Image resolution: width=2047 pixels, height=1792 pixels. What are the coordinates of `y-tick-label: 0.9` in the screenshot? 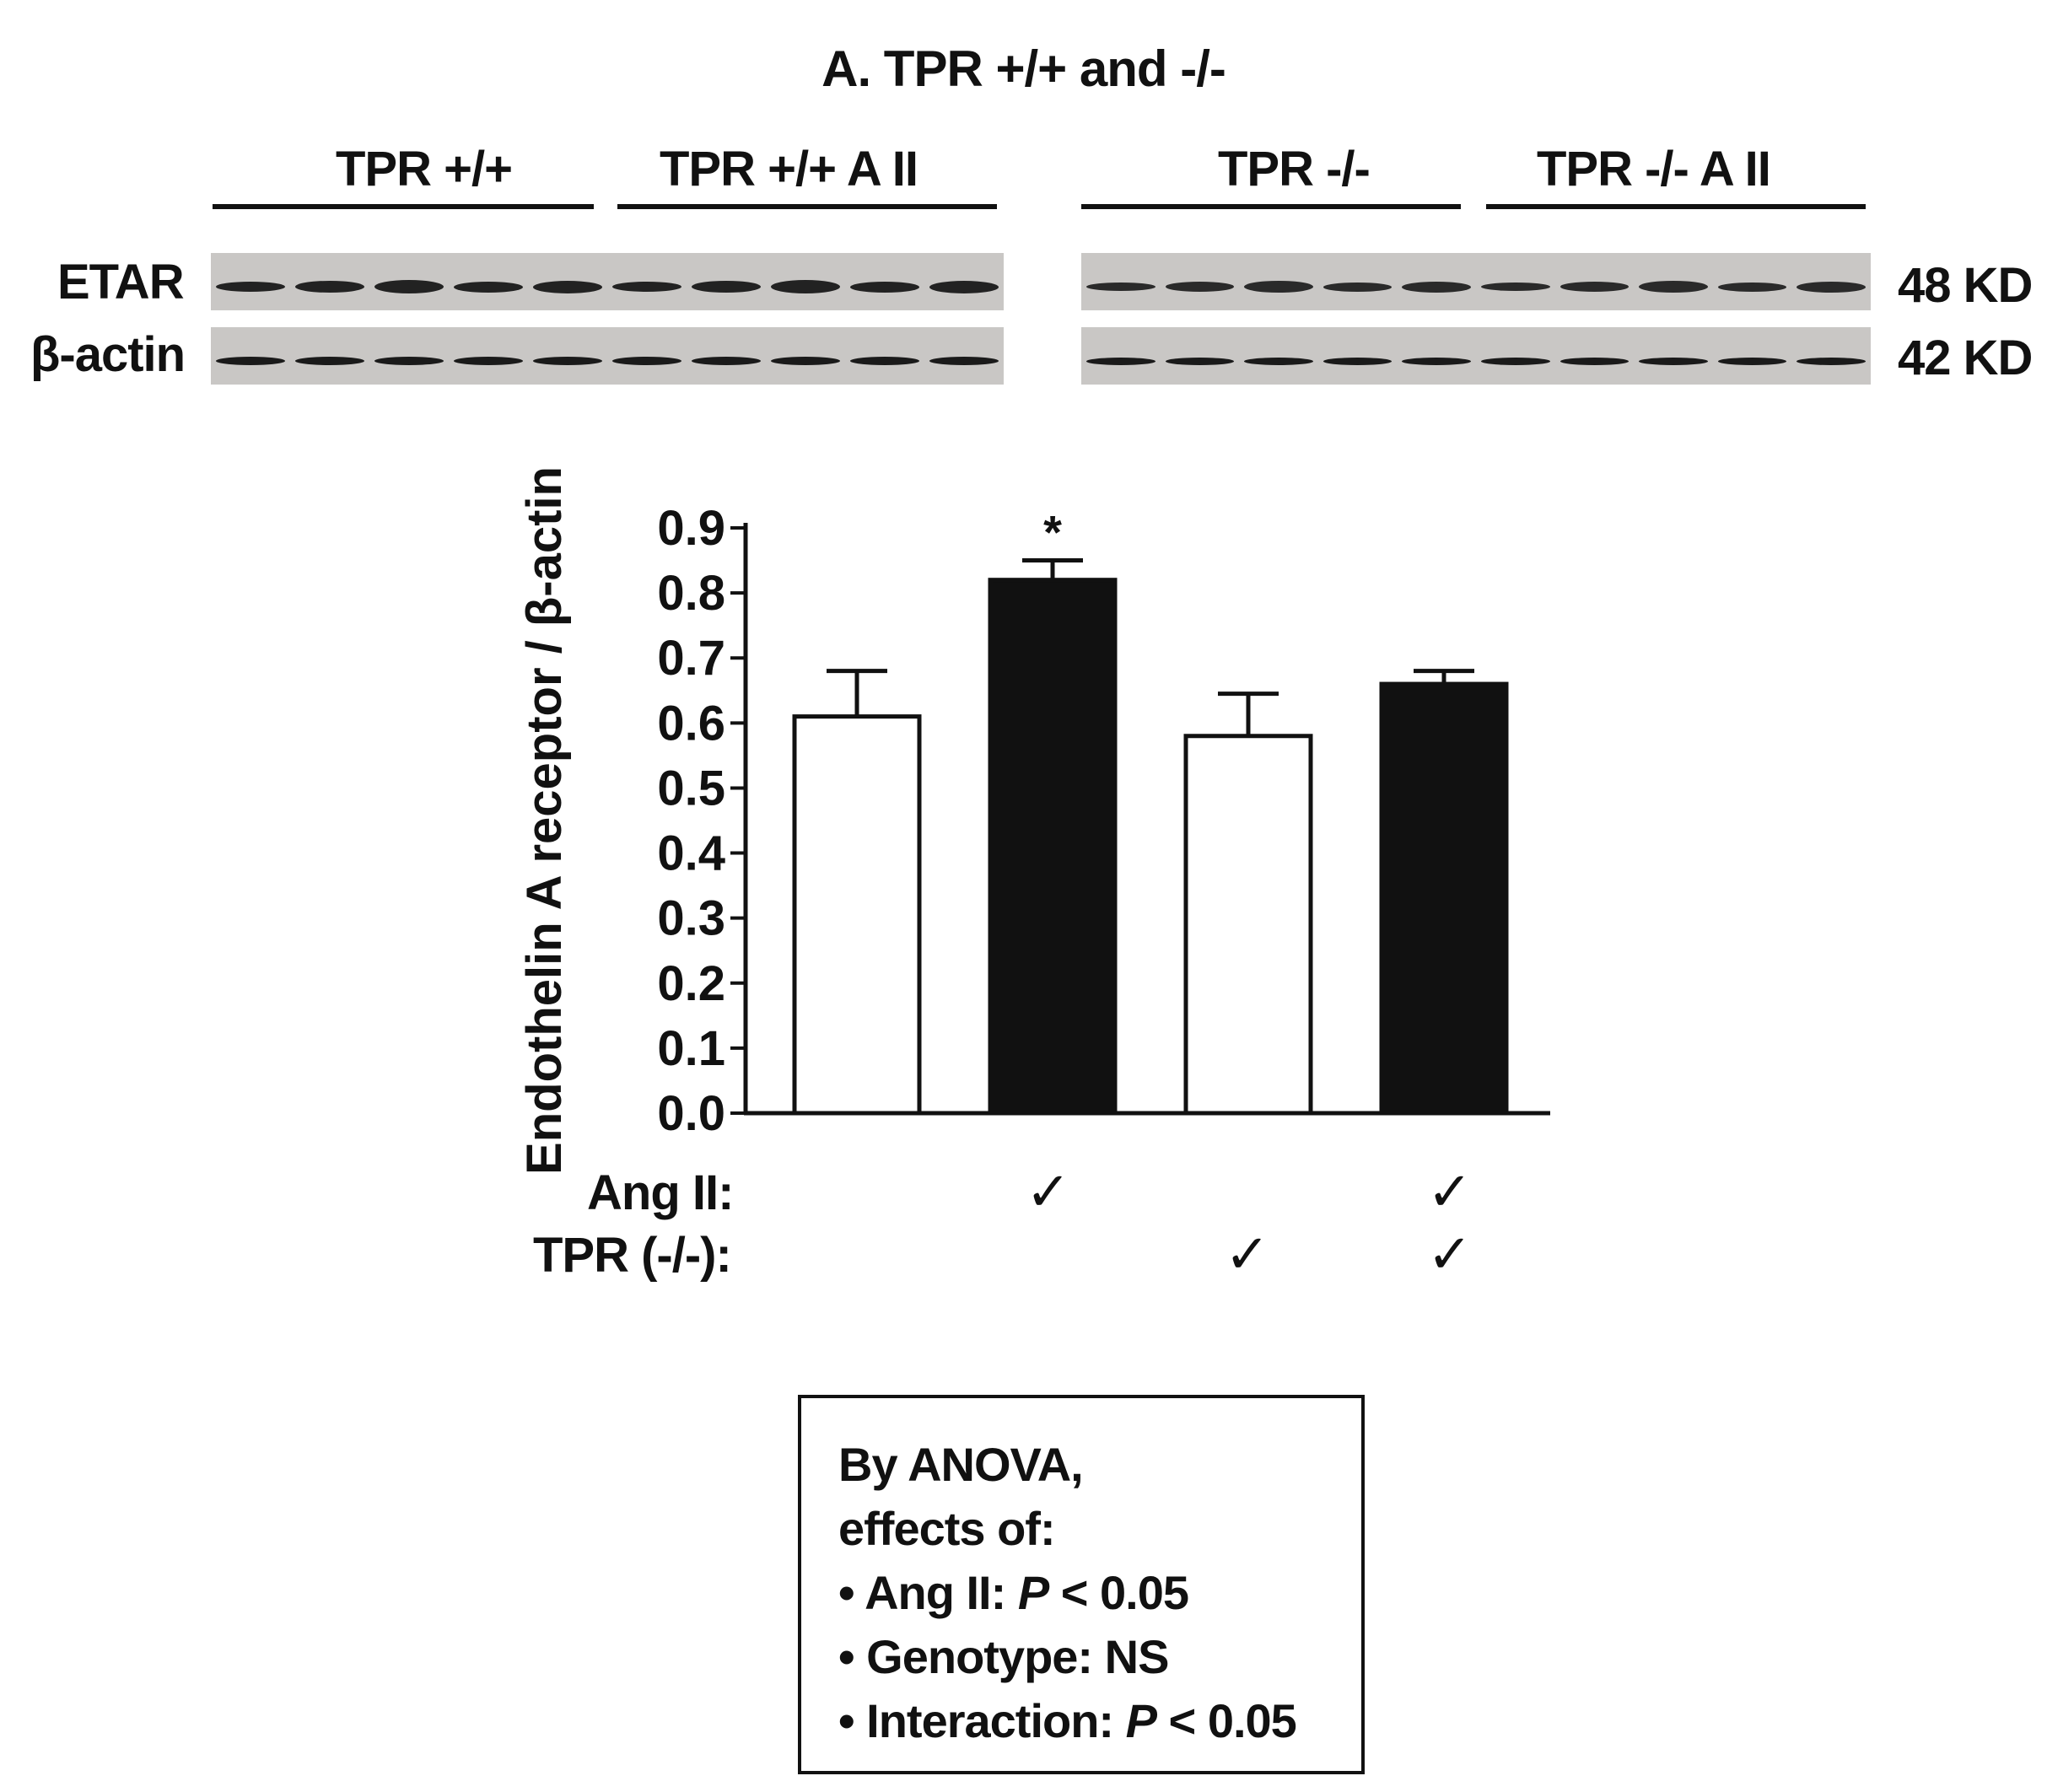 It's located at (691, 528).